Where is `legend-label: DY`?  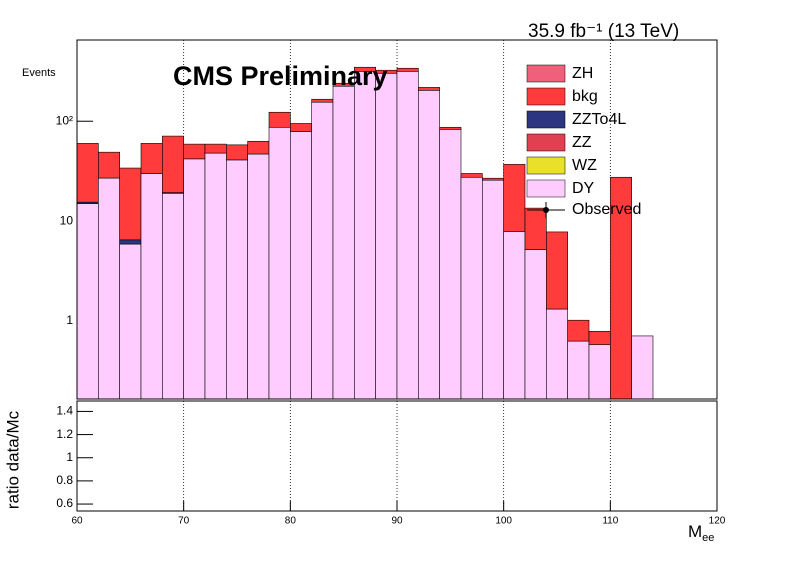
legend-label: DY is located at coordinates (583, 188).